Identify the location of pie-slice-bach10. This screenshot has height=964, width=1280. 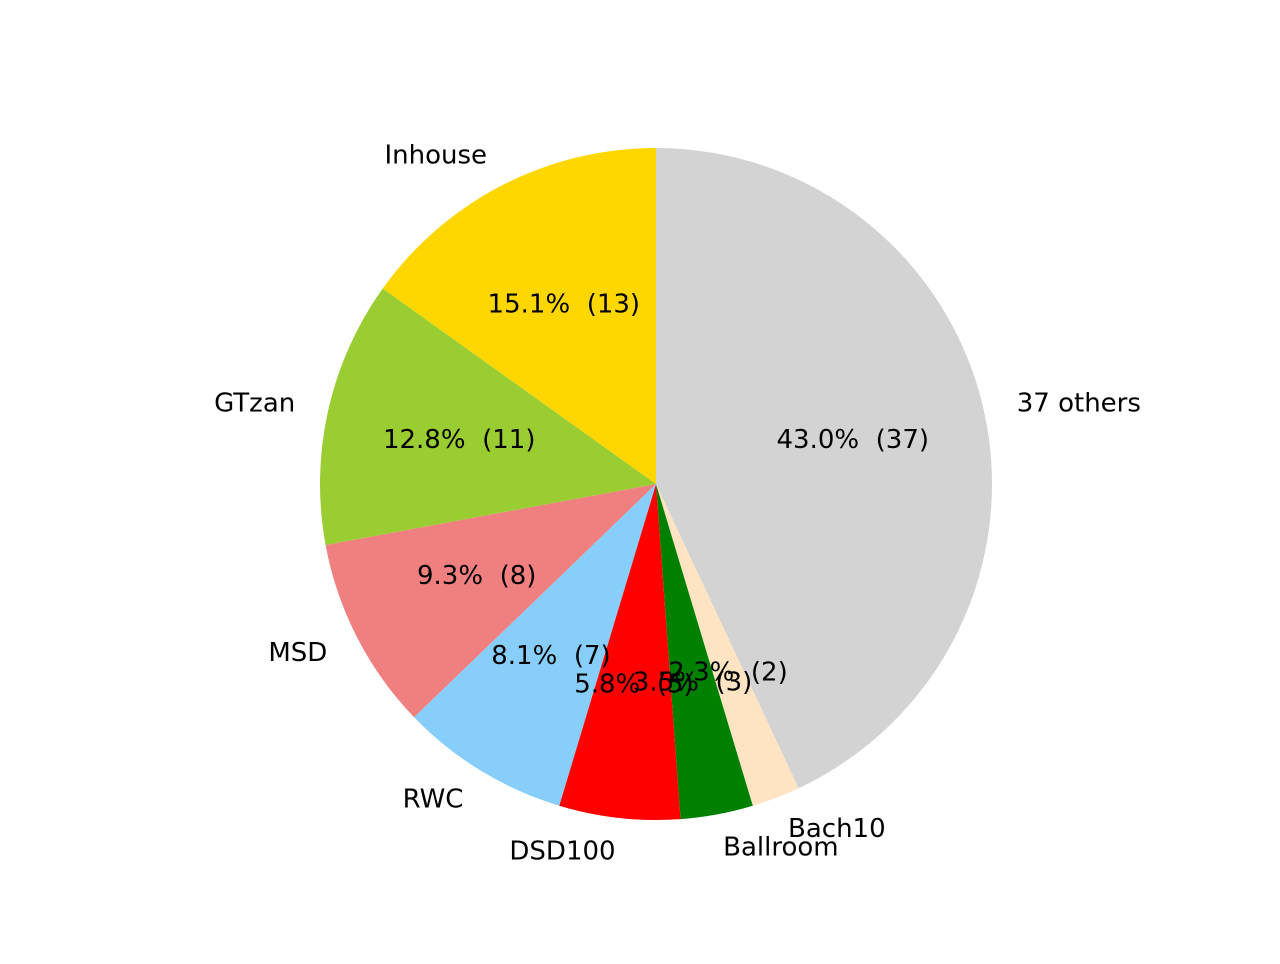
(727, 645).